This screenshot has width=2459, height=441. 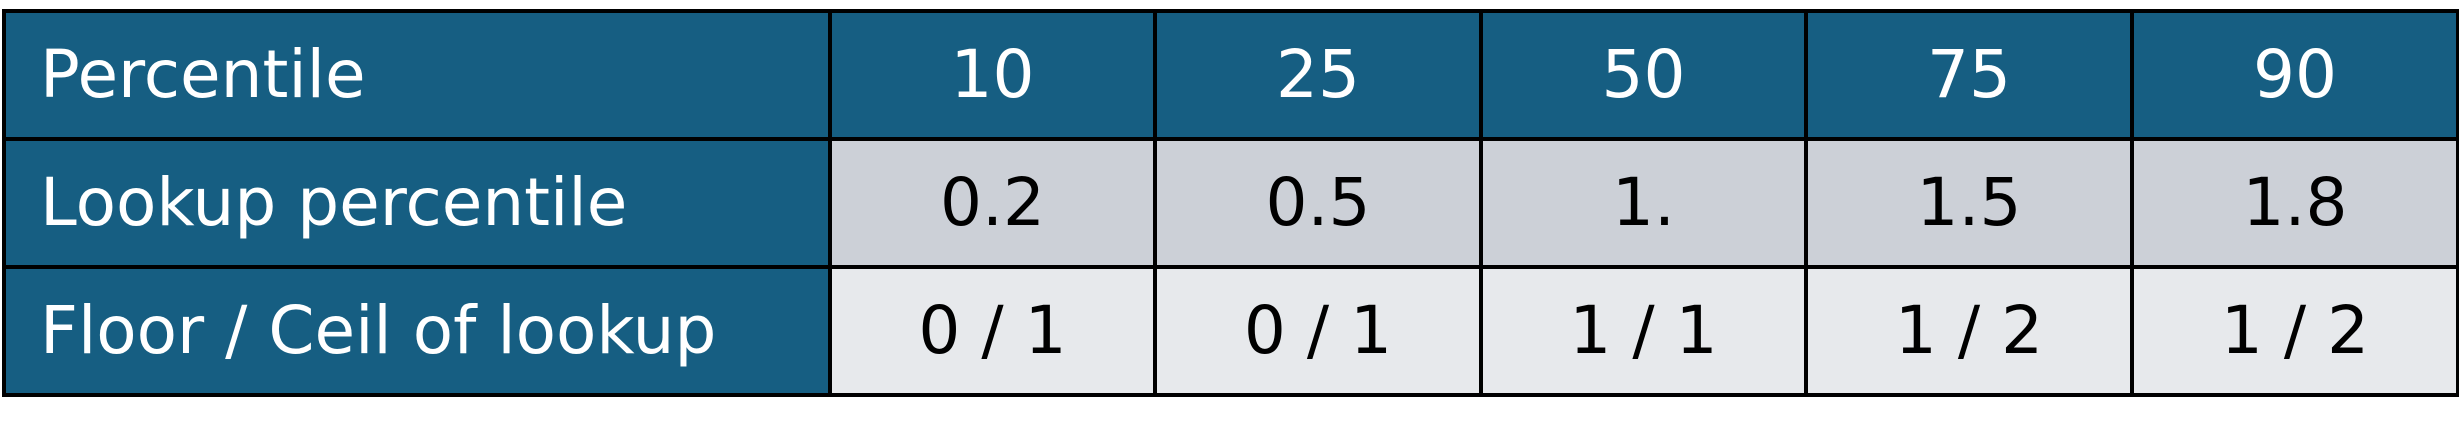 I want to click on floor-ceil-cell-75: 1 / 2, so click(x=1969, y=331).